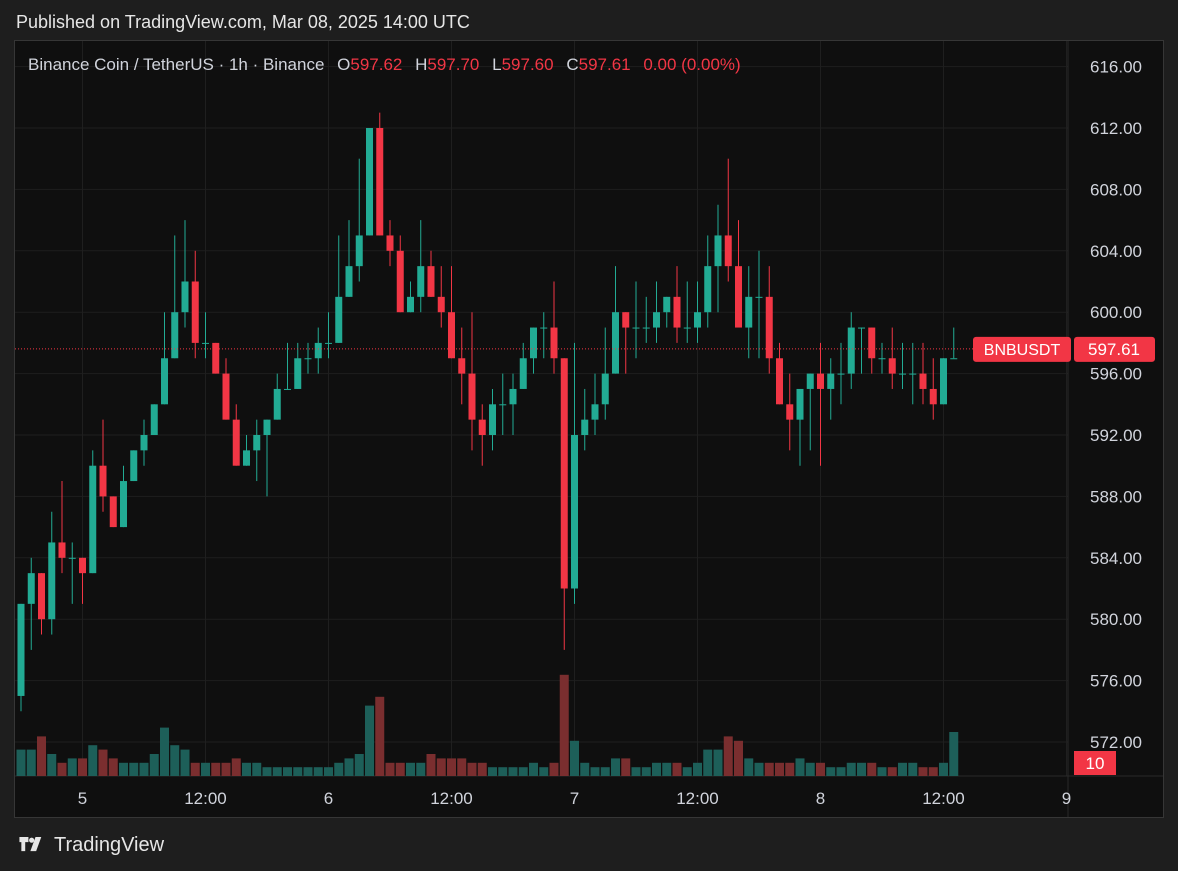  What do you see at coordinates (1116, 435) in the screenshot?
I see `y-tick-label: 592.00` at bounding box center [1116, 435].